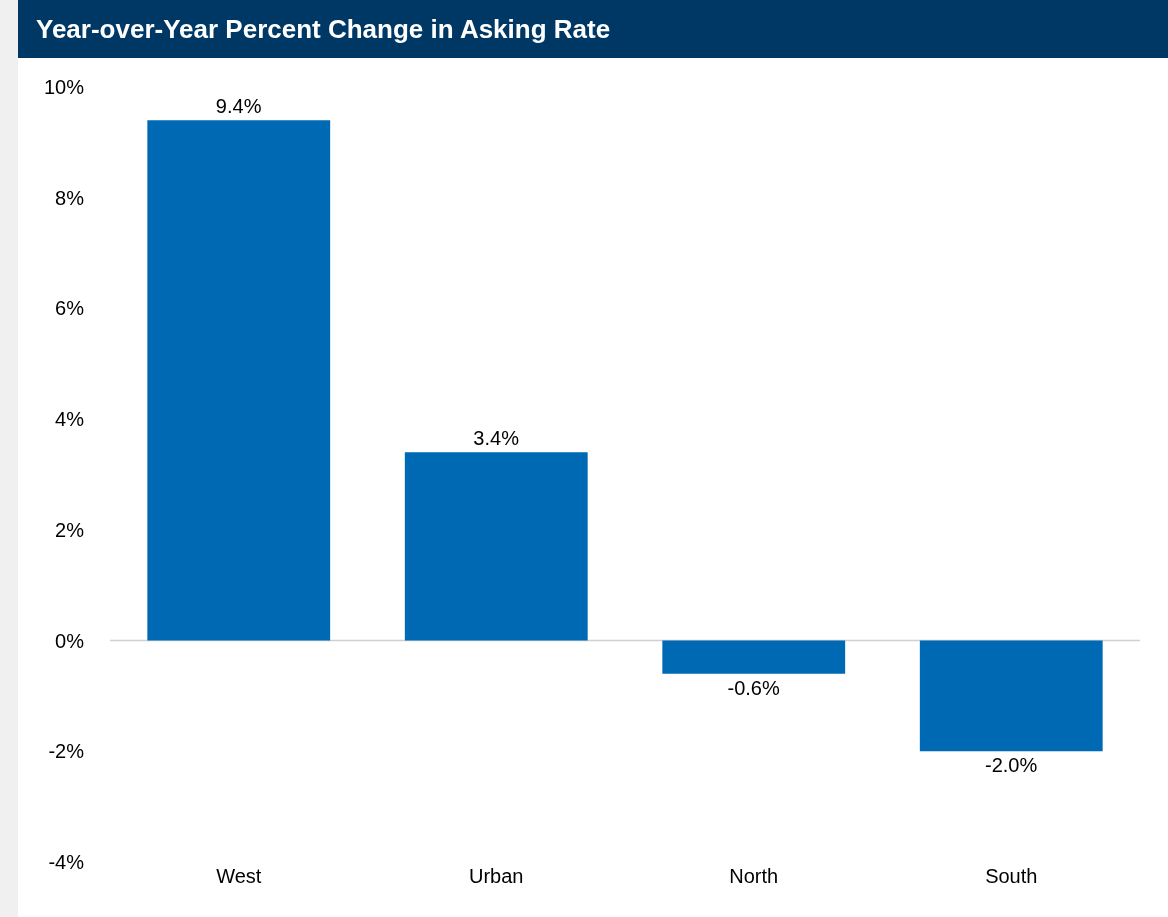  I want to click on y-tick-label: 4%, so click(70, 419).